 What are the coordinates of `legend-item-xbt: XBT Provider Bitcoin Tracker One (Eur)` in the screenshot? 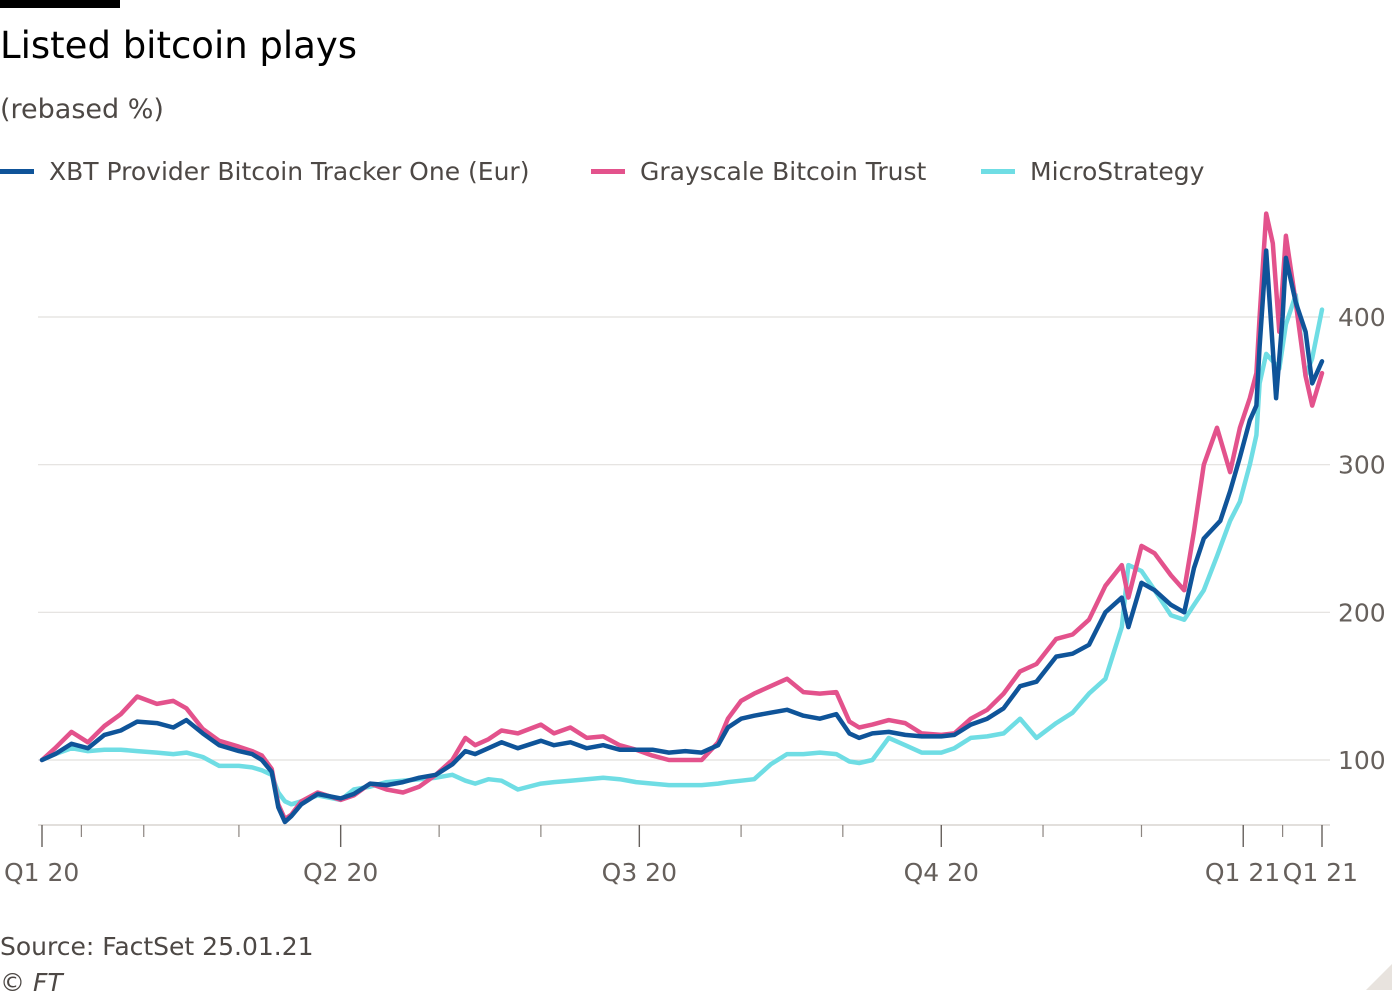 It's located at (264, 171).